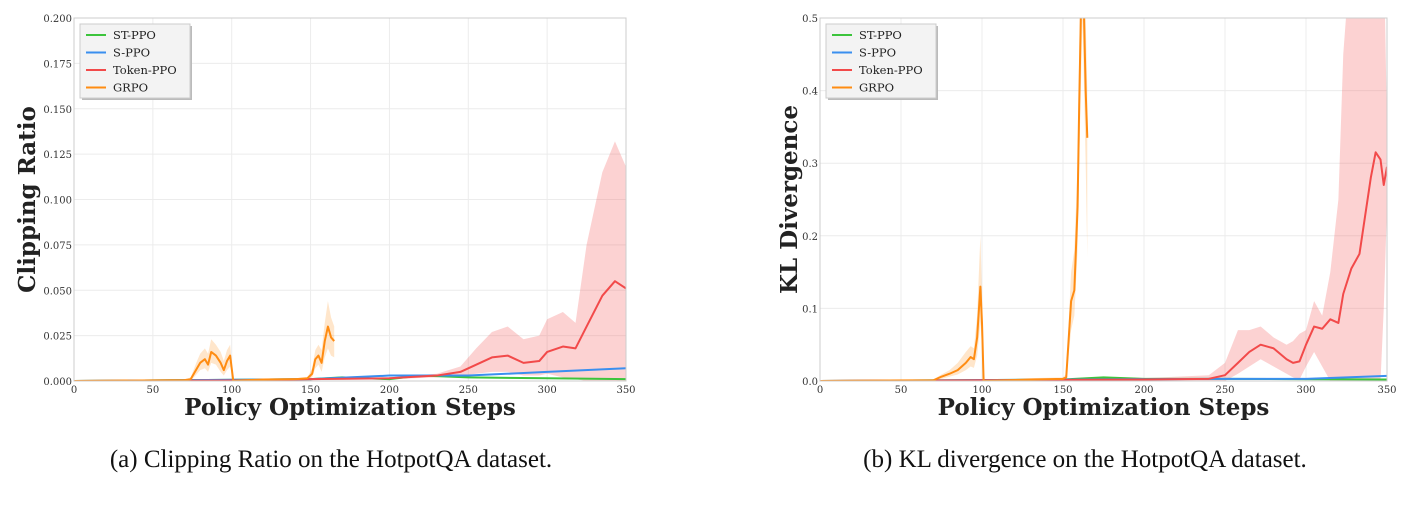 This screenshot has height=510, width=1422. Describe the element at coordinates (57, 19) in the screenshot. I see `y-tick-label: 0.200` at that location.